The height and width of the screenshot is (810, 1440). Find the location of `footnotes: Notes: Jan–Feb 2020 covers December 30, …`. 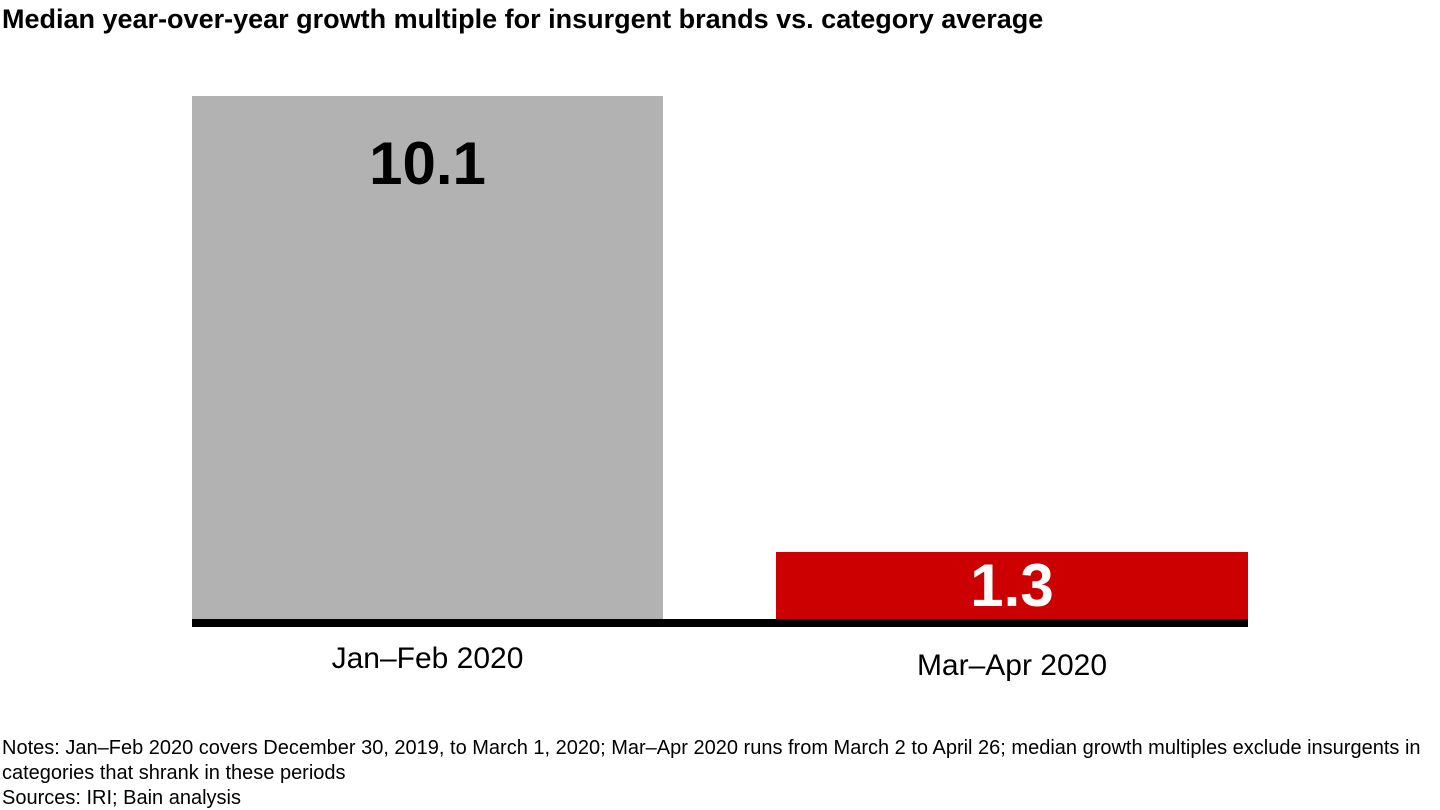

footnotes: Notes: Jan–Feb 2020 covers December 30, … is located at coordinates (720, 773).